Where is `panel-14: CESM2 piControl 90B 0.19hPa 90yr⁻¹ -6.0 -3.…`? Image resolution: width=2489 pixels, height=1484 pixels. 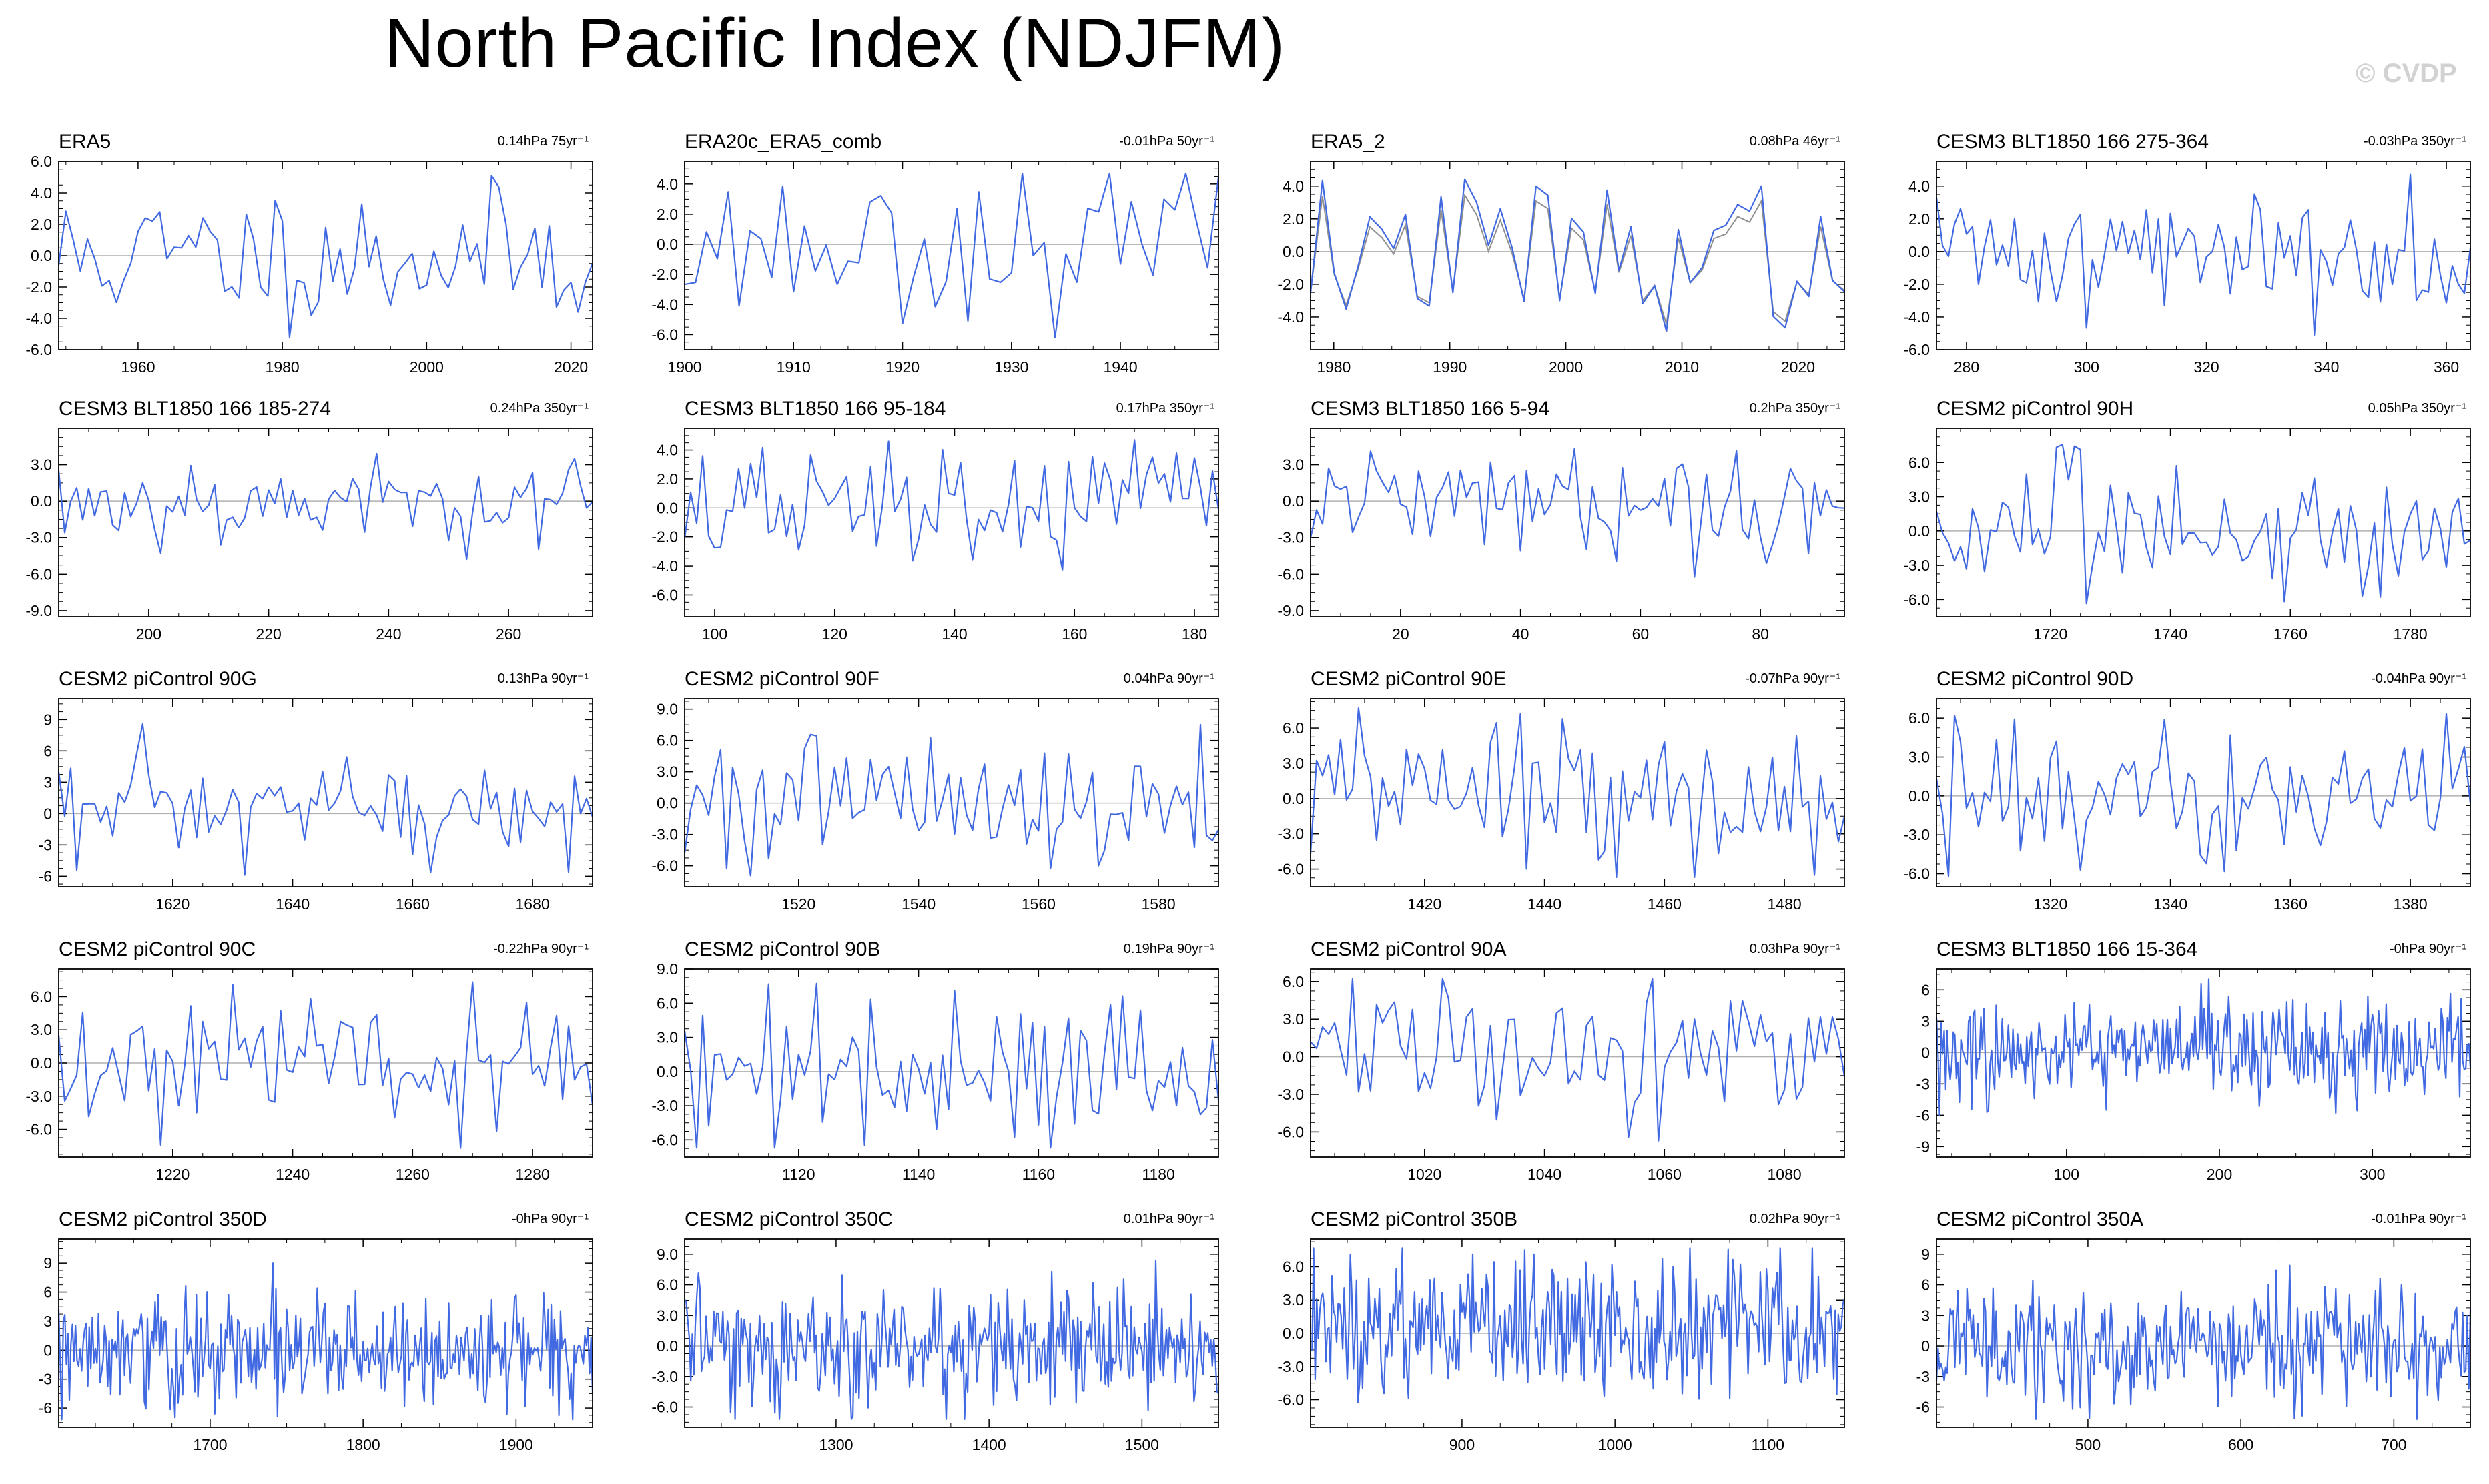 panel-14: CESM2 piControl 90B 0.19hPa 90yr⁻¹ -6.0 -3.… is located at coordinates (935, 1060).